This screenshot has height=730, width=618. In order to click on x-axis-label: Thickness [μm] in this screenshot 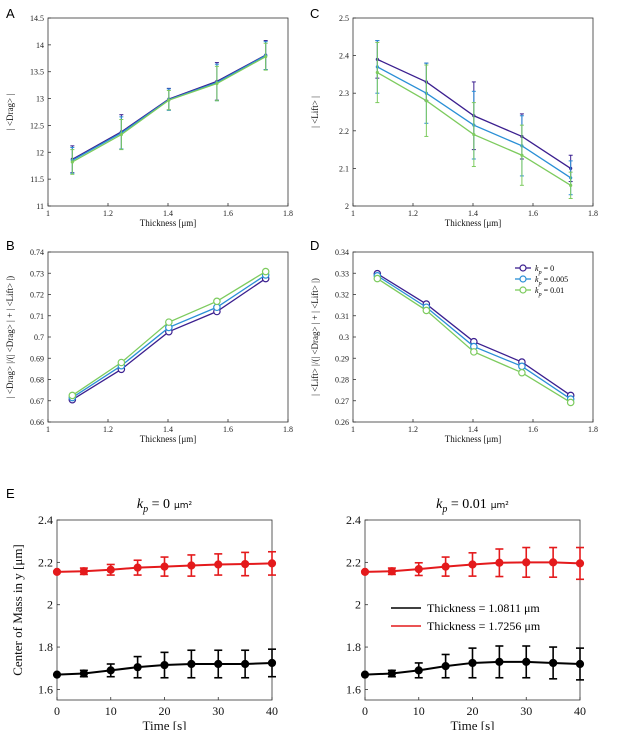, I will do `click(168, 439)`.